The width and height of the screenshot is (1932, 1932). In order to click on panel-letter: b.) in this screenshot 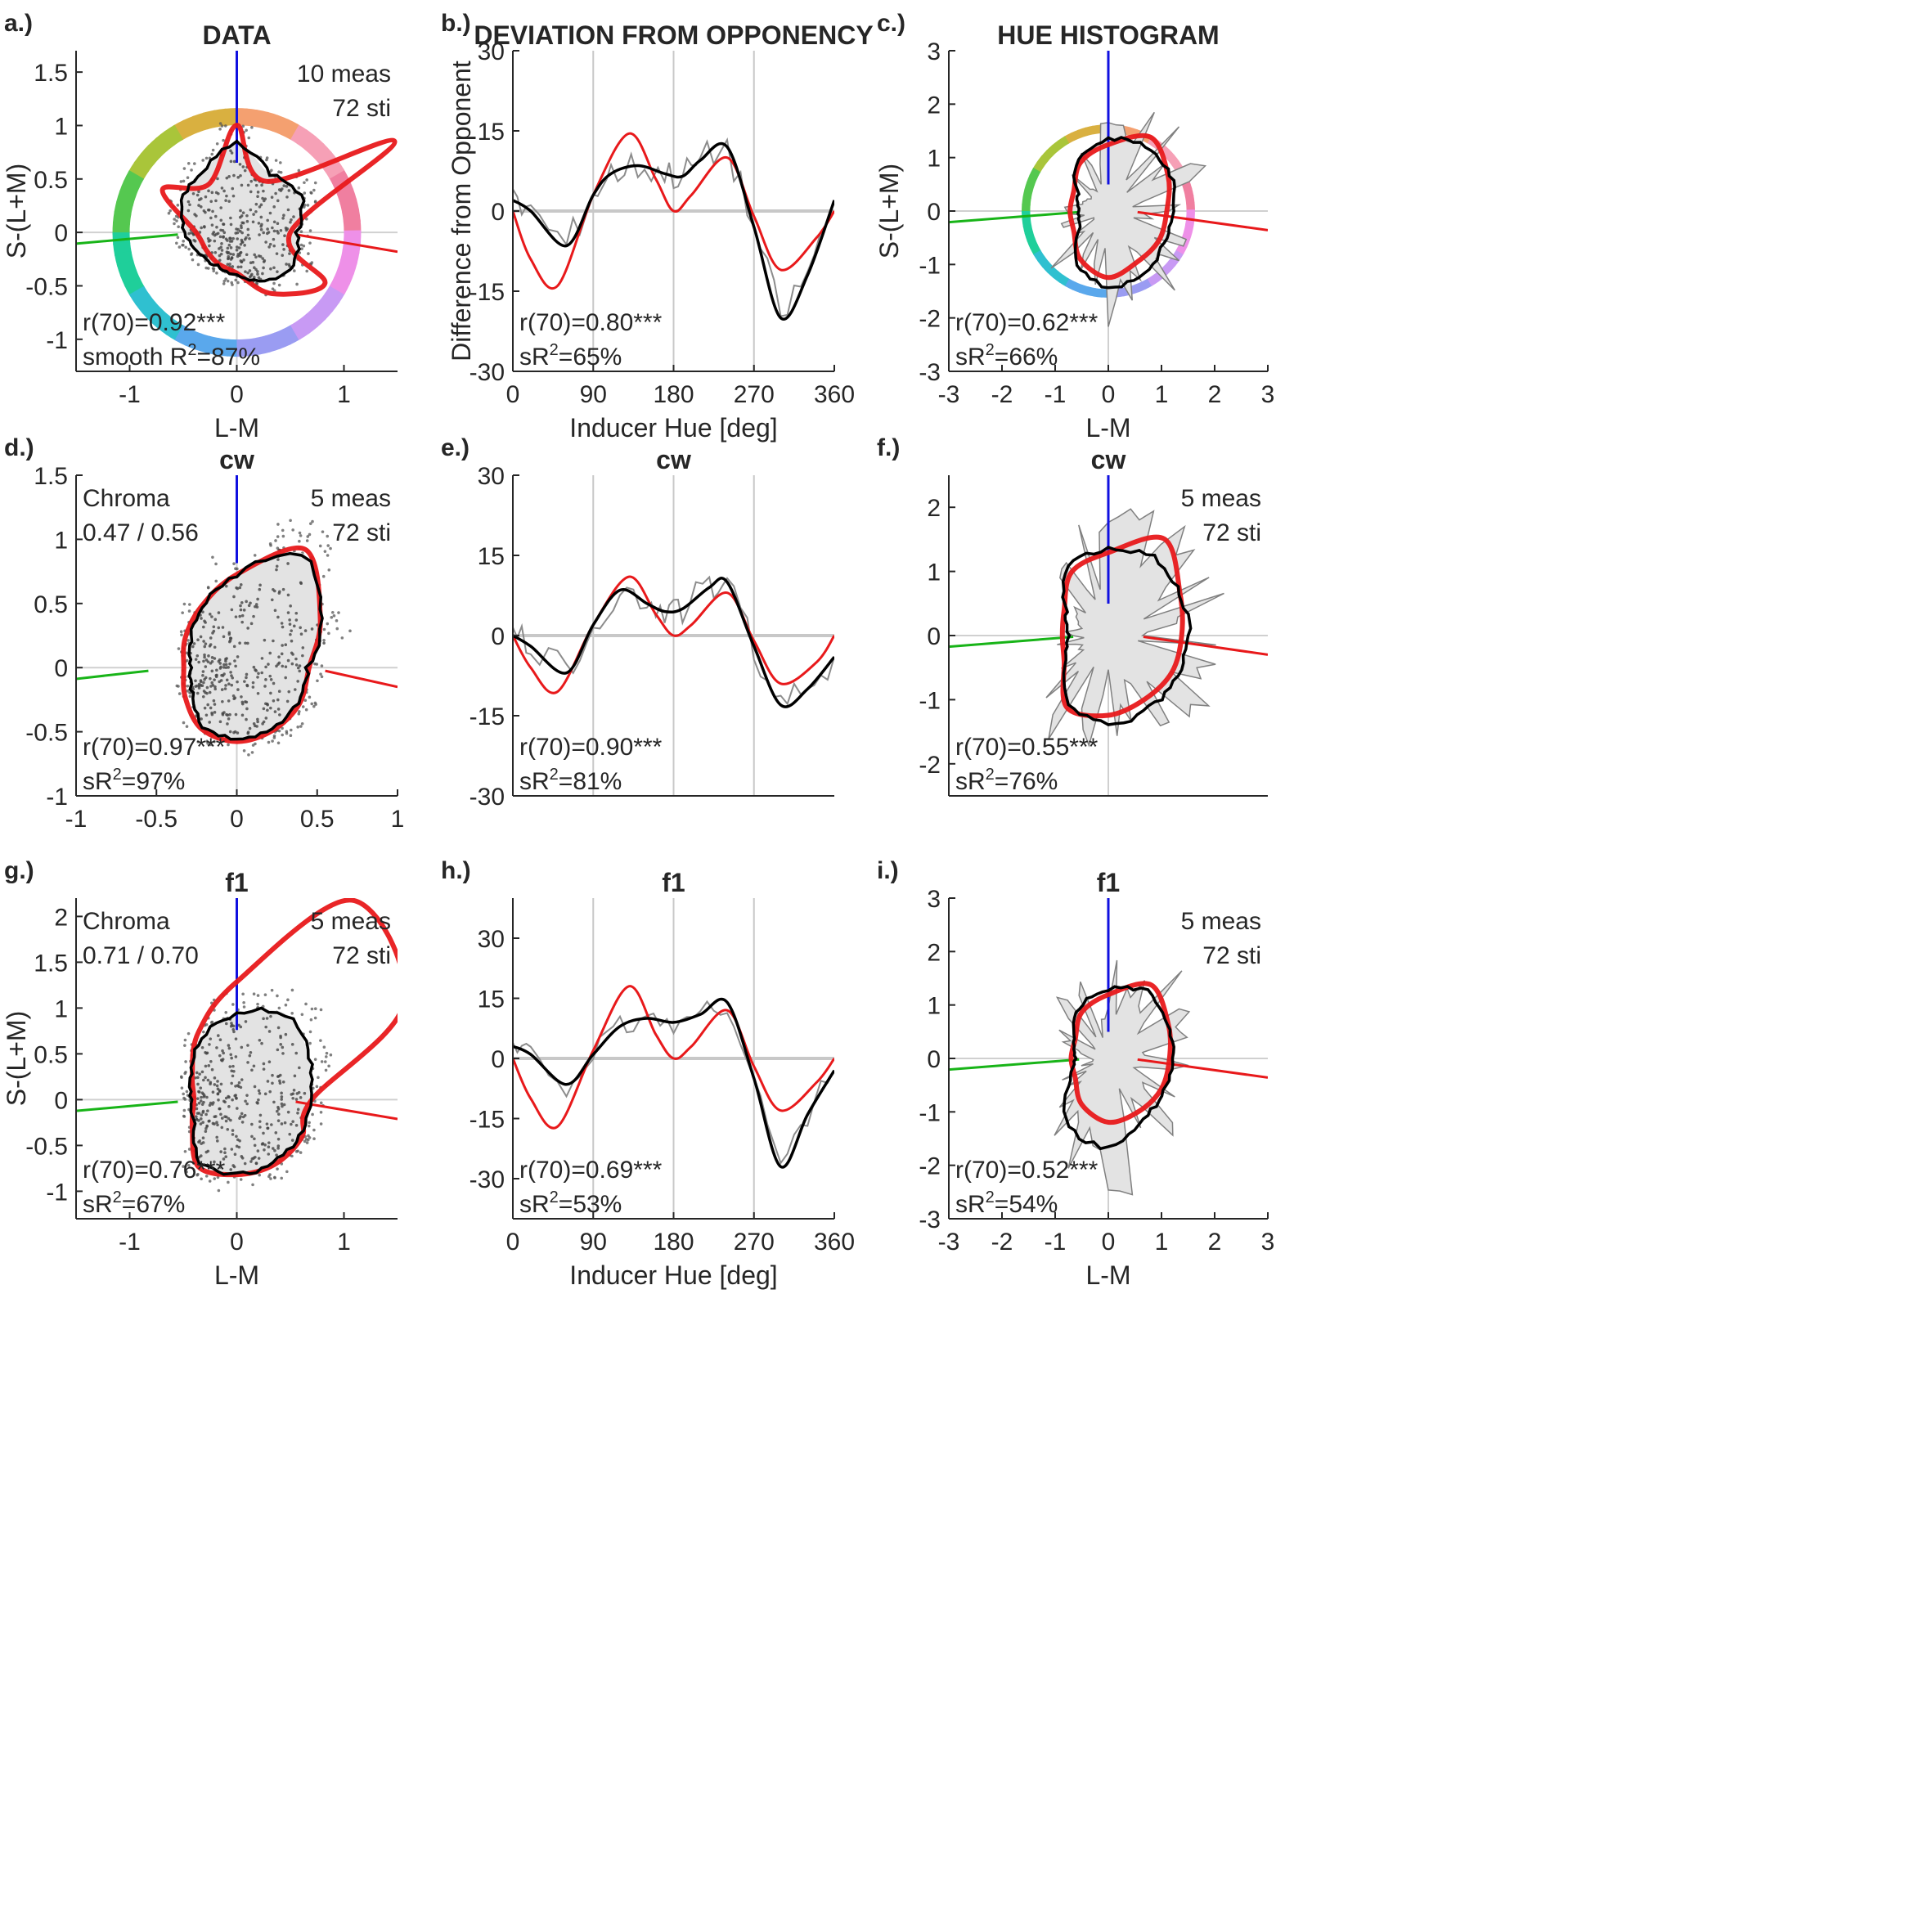, I will do `click(456, 23)`.